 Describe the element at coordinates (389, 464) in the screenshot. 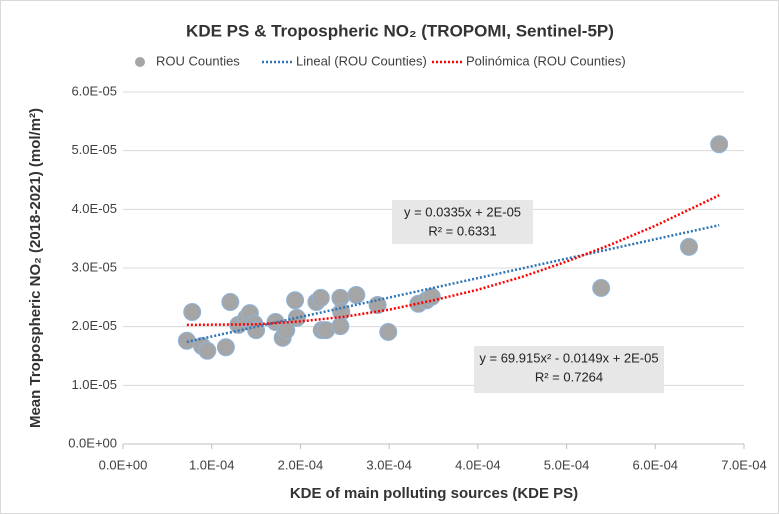

I see `x-tick-label: 3.0E-04` at that location.